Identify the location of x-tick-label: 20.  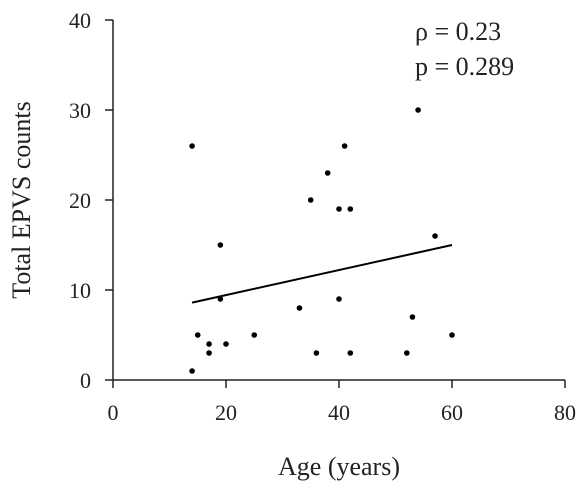
(226, 412).